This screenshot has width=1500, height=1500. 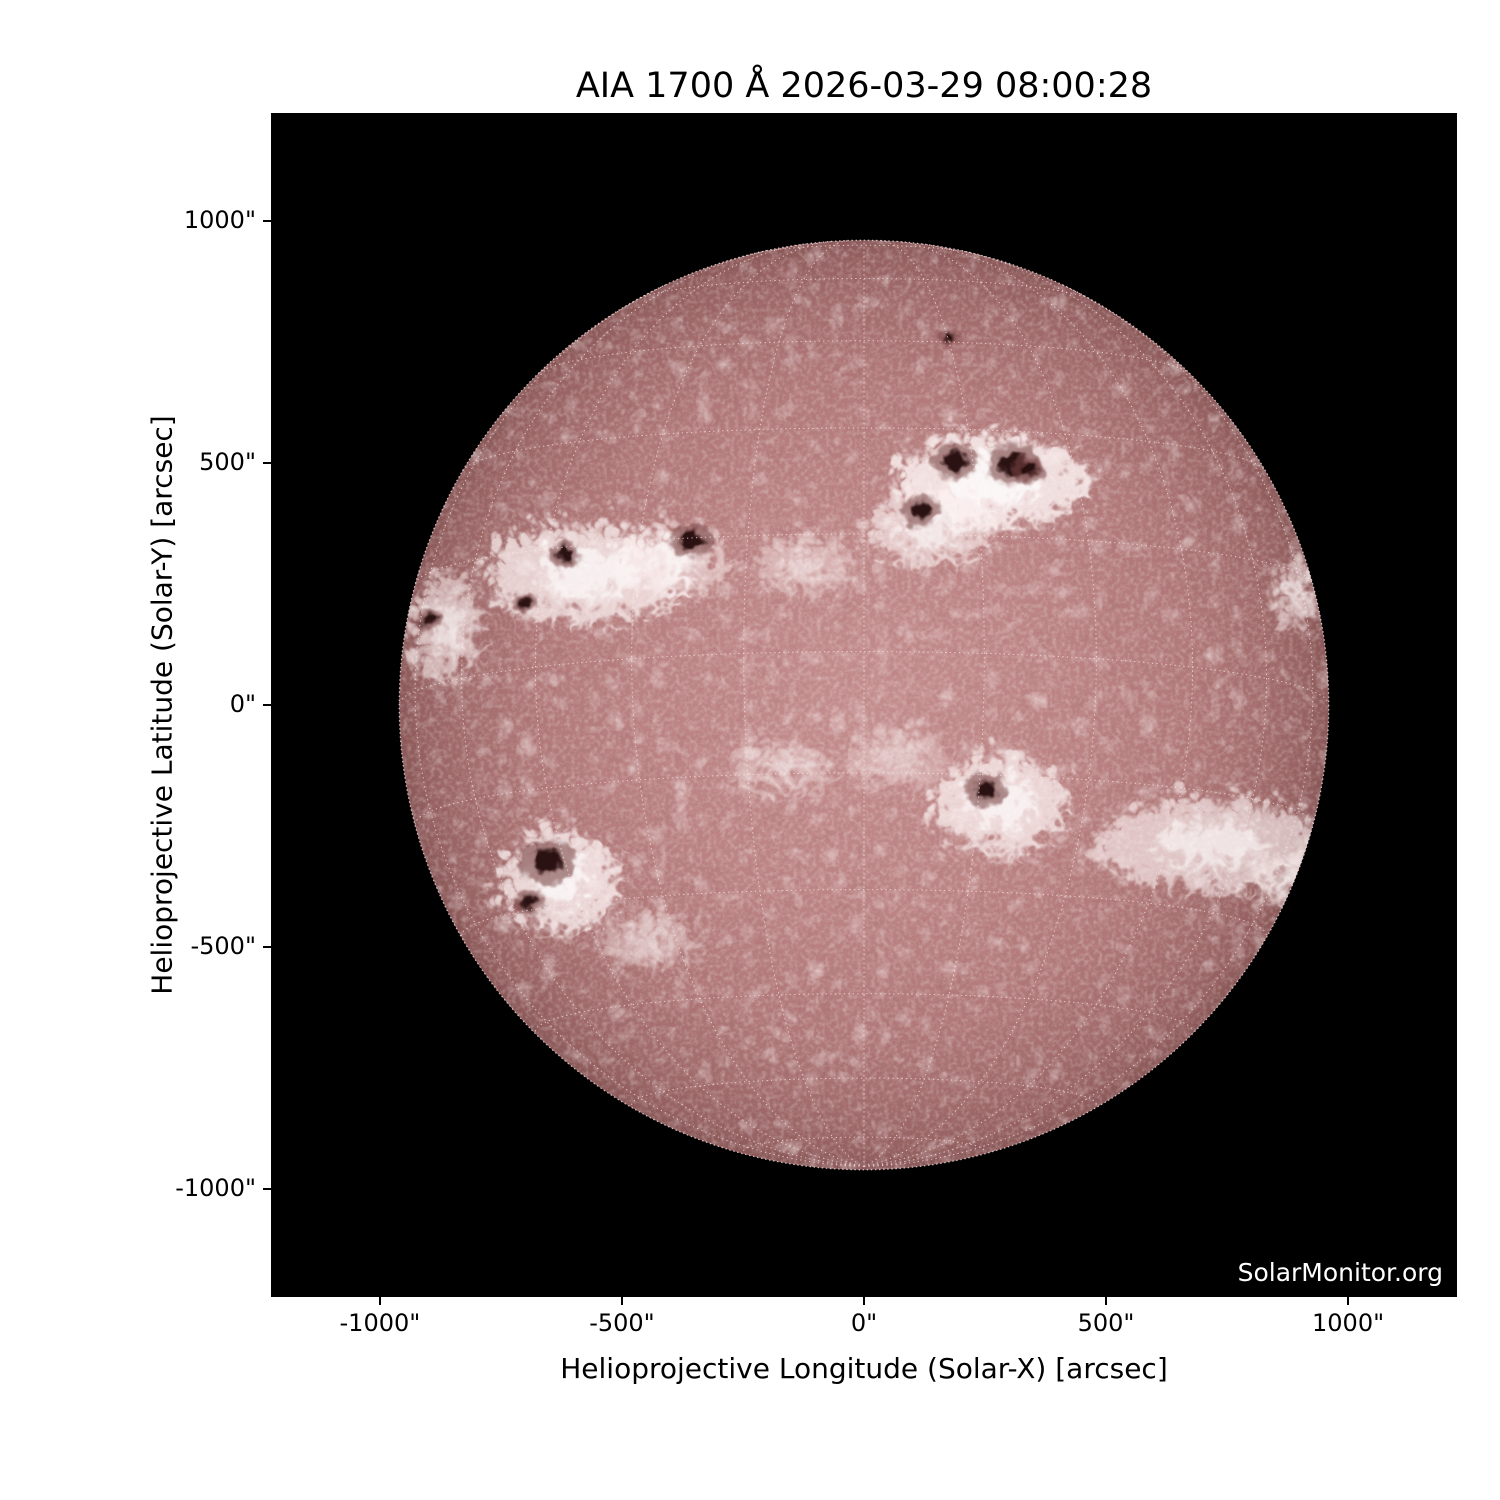 I want to click on plot-title: AIA 1700 Å 2026-03-29 08:00:28, so click(x=864, y=86).